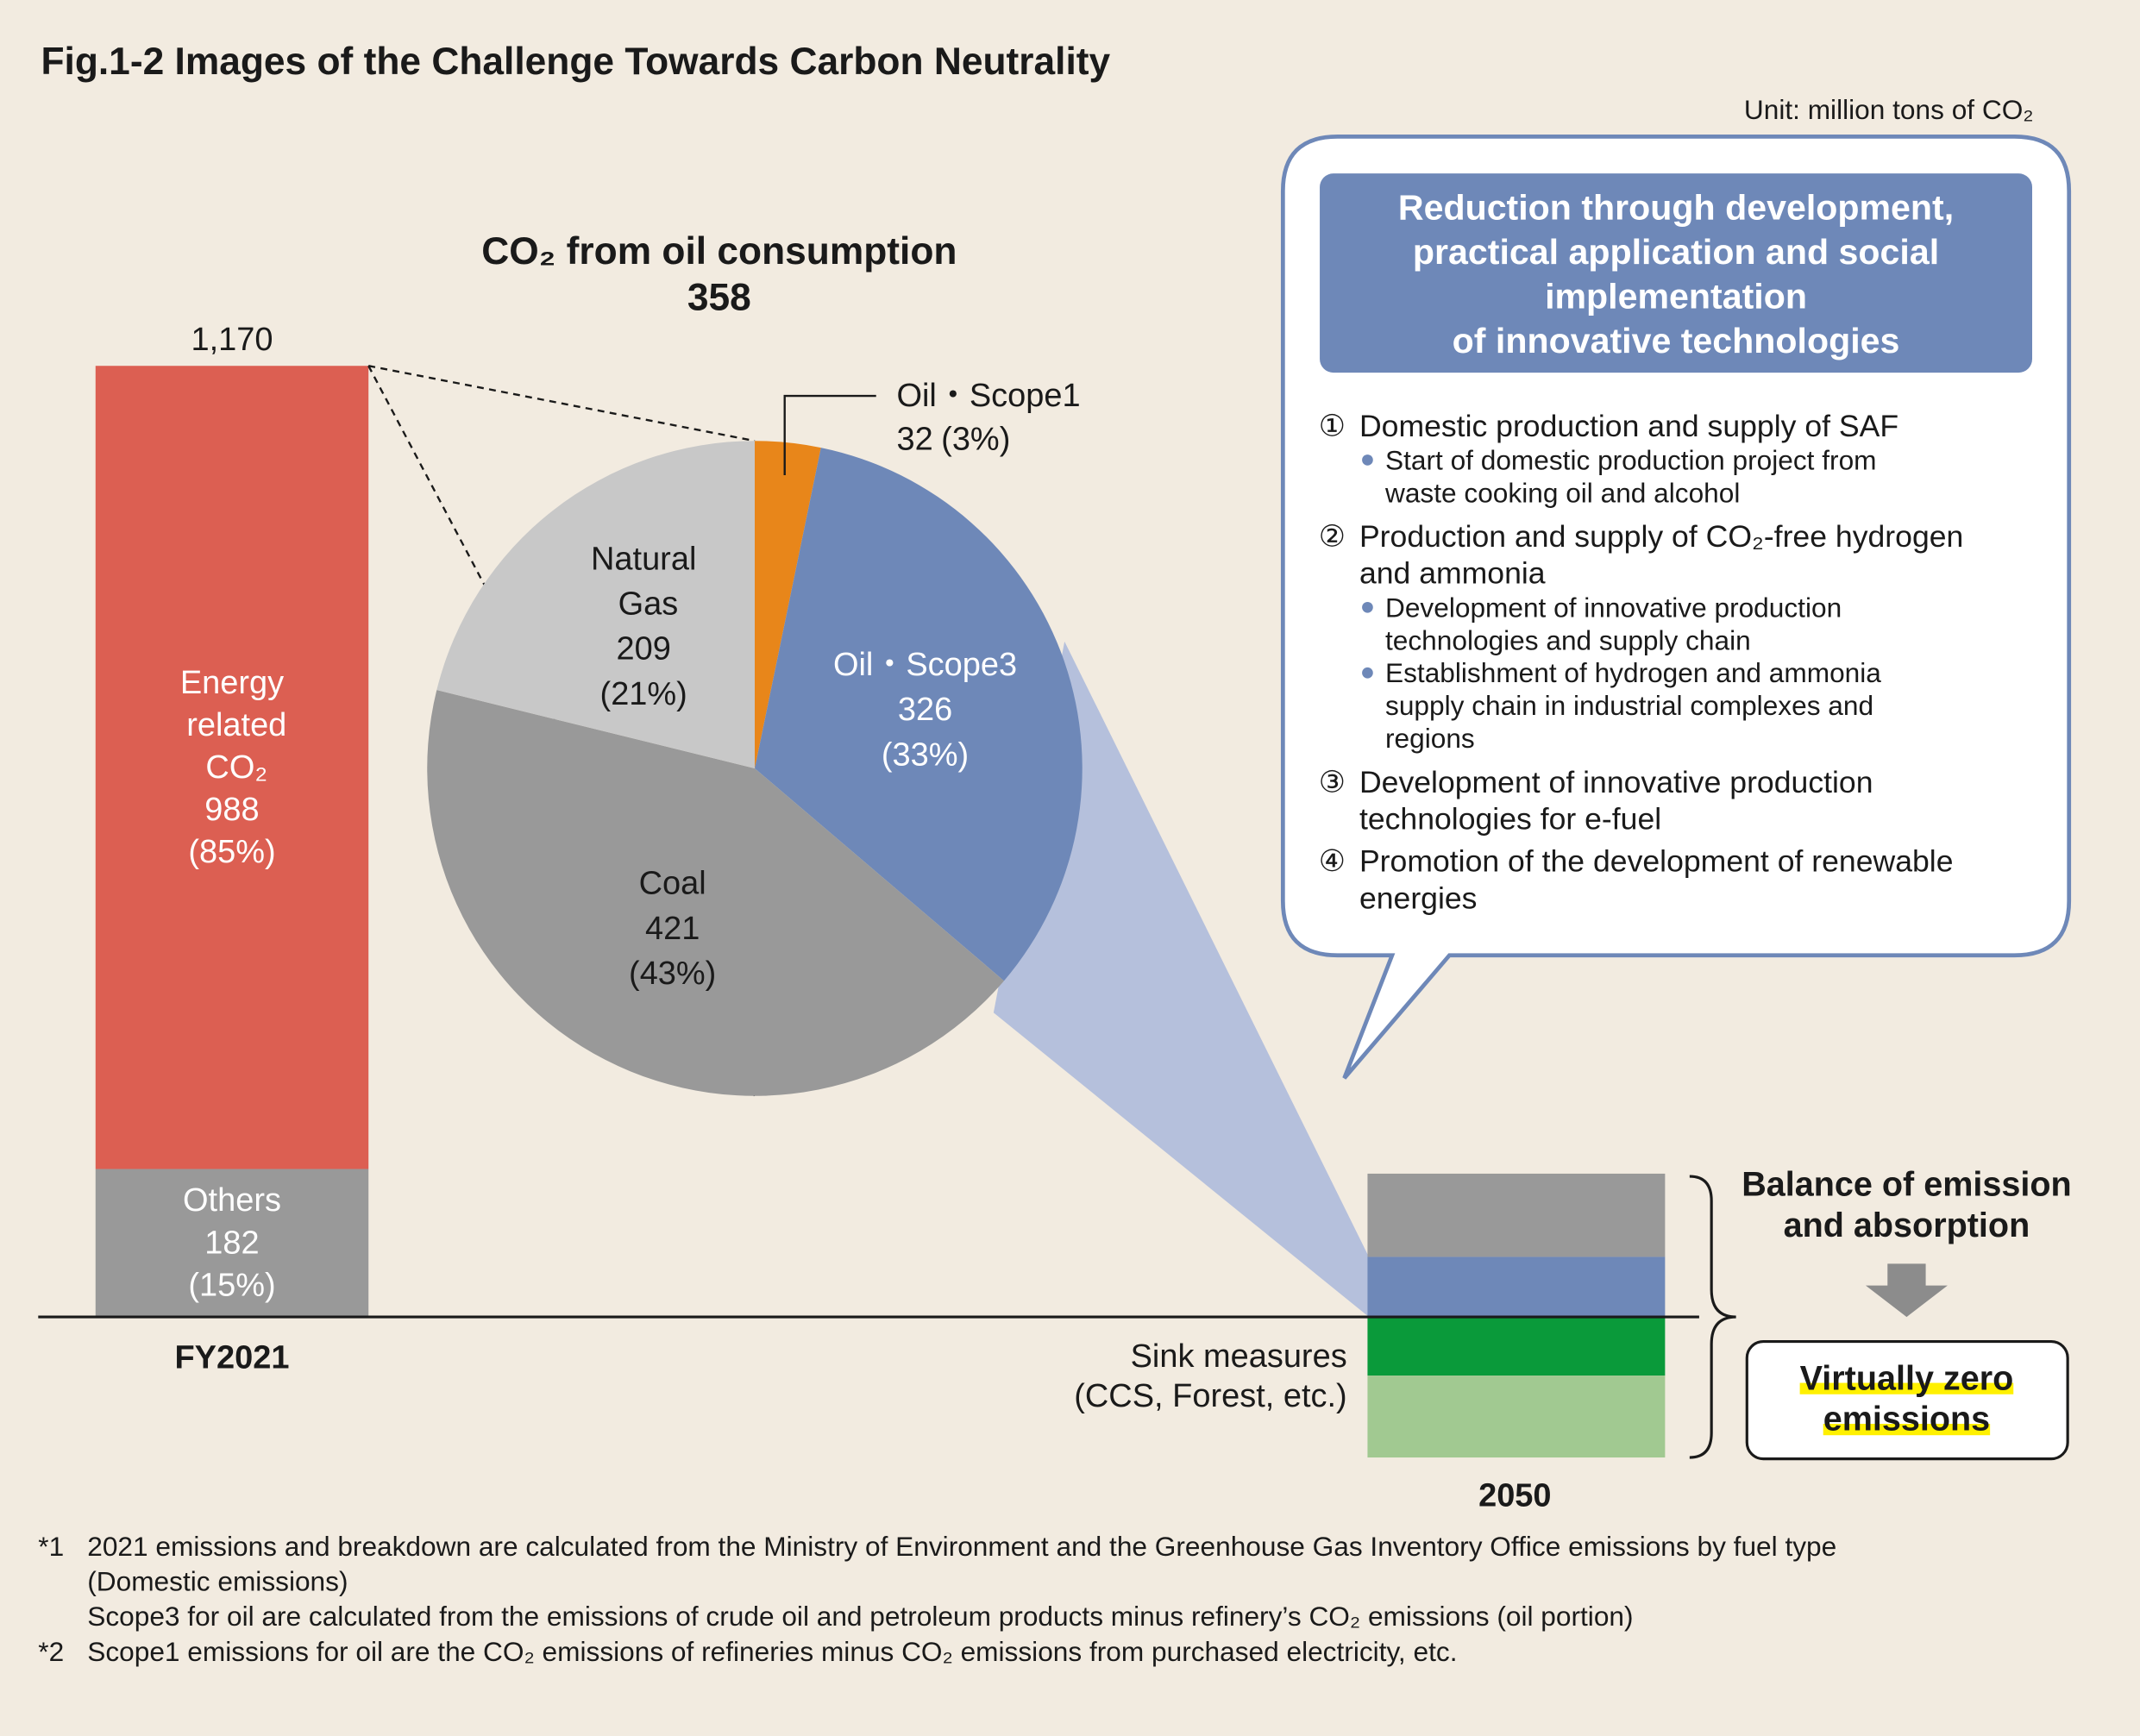 The image size is (2140, 1736). I want to click on segment-value: 182, so click(231, 1243).